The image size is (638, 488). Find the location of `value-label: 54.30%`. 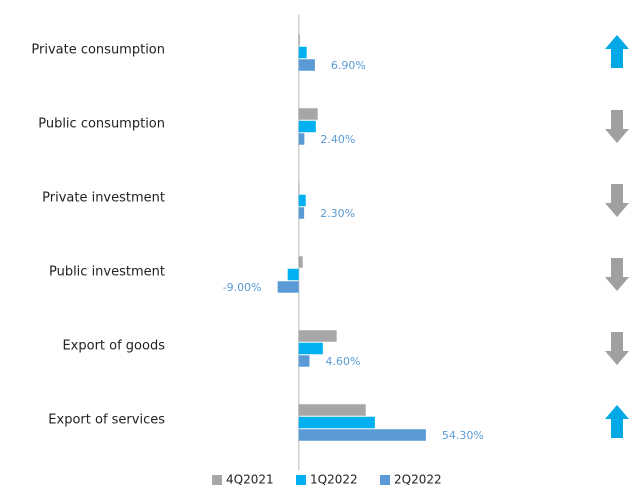

value-label: 54.30% is located at coordinates (463, 435).